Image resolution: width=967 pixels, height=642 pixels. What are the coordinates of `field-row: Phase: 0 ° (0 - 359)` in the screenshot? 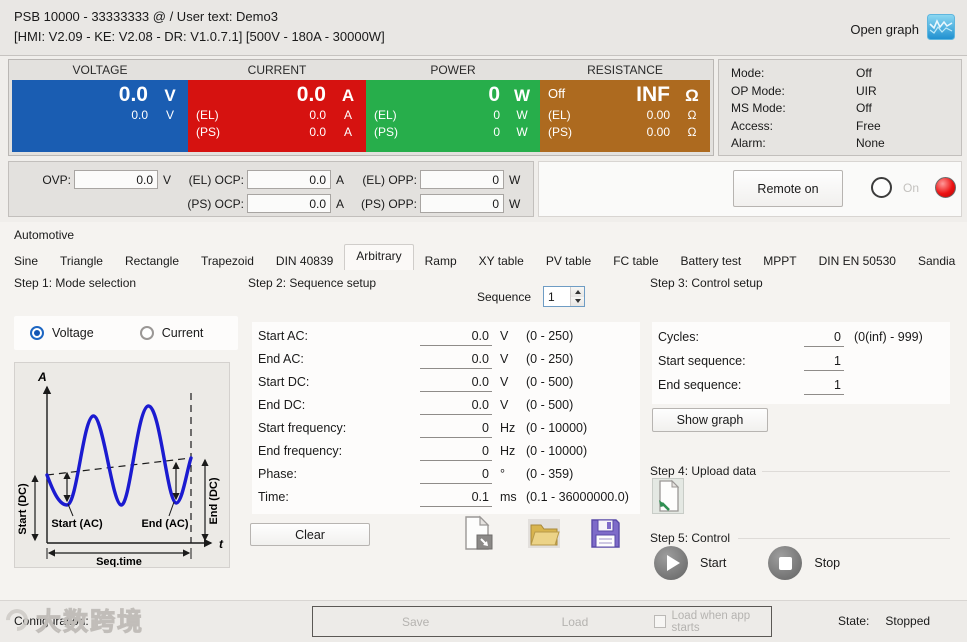 It's located at (446, 478).